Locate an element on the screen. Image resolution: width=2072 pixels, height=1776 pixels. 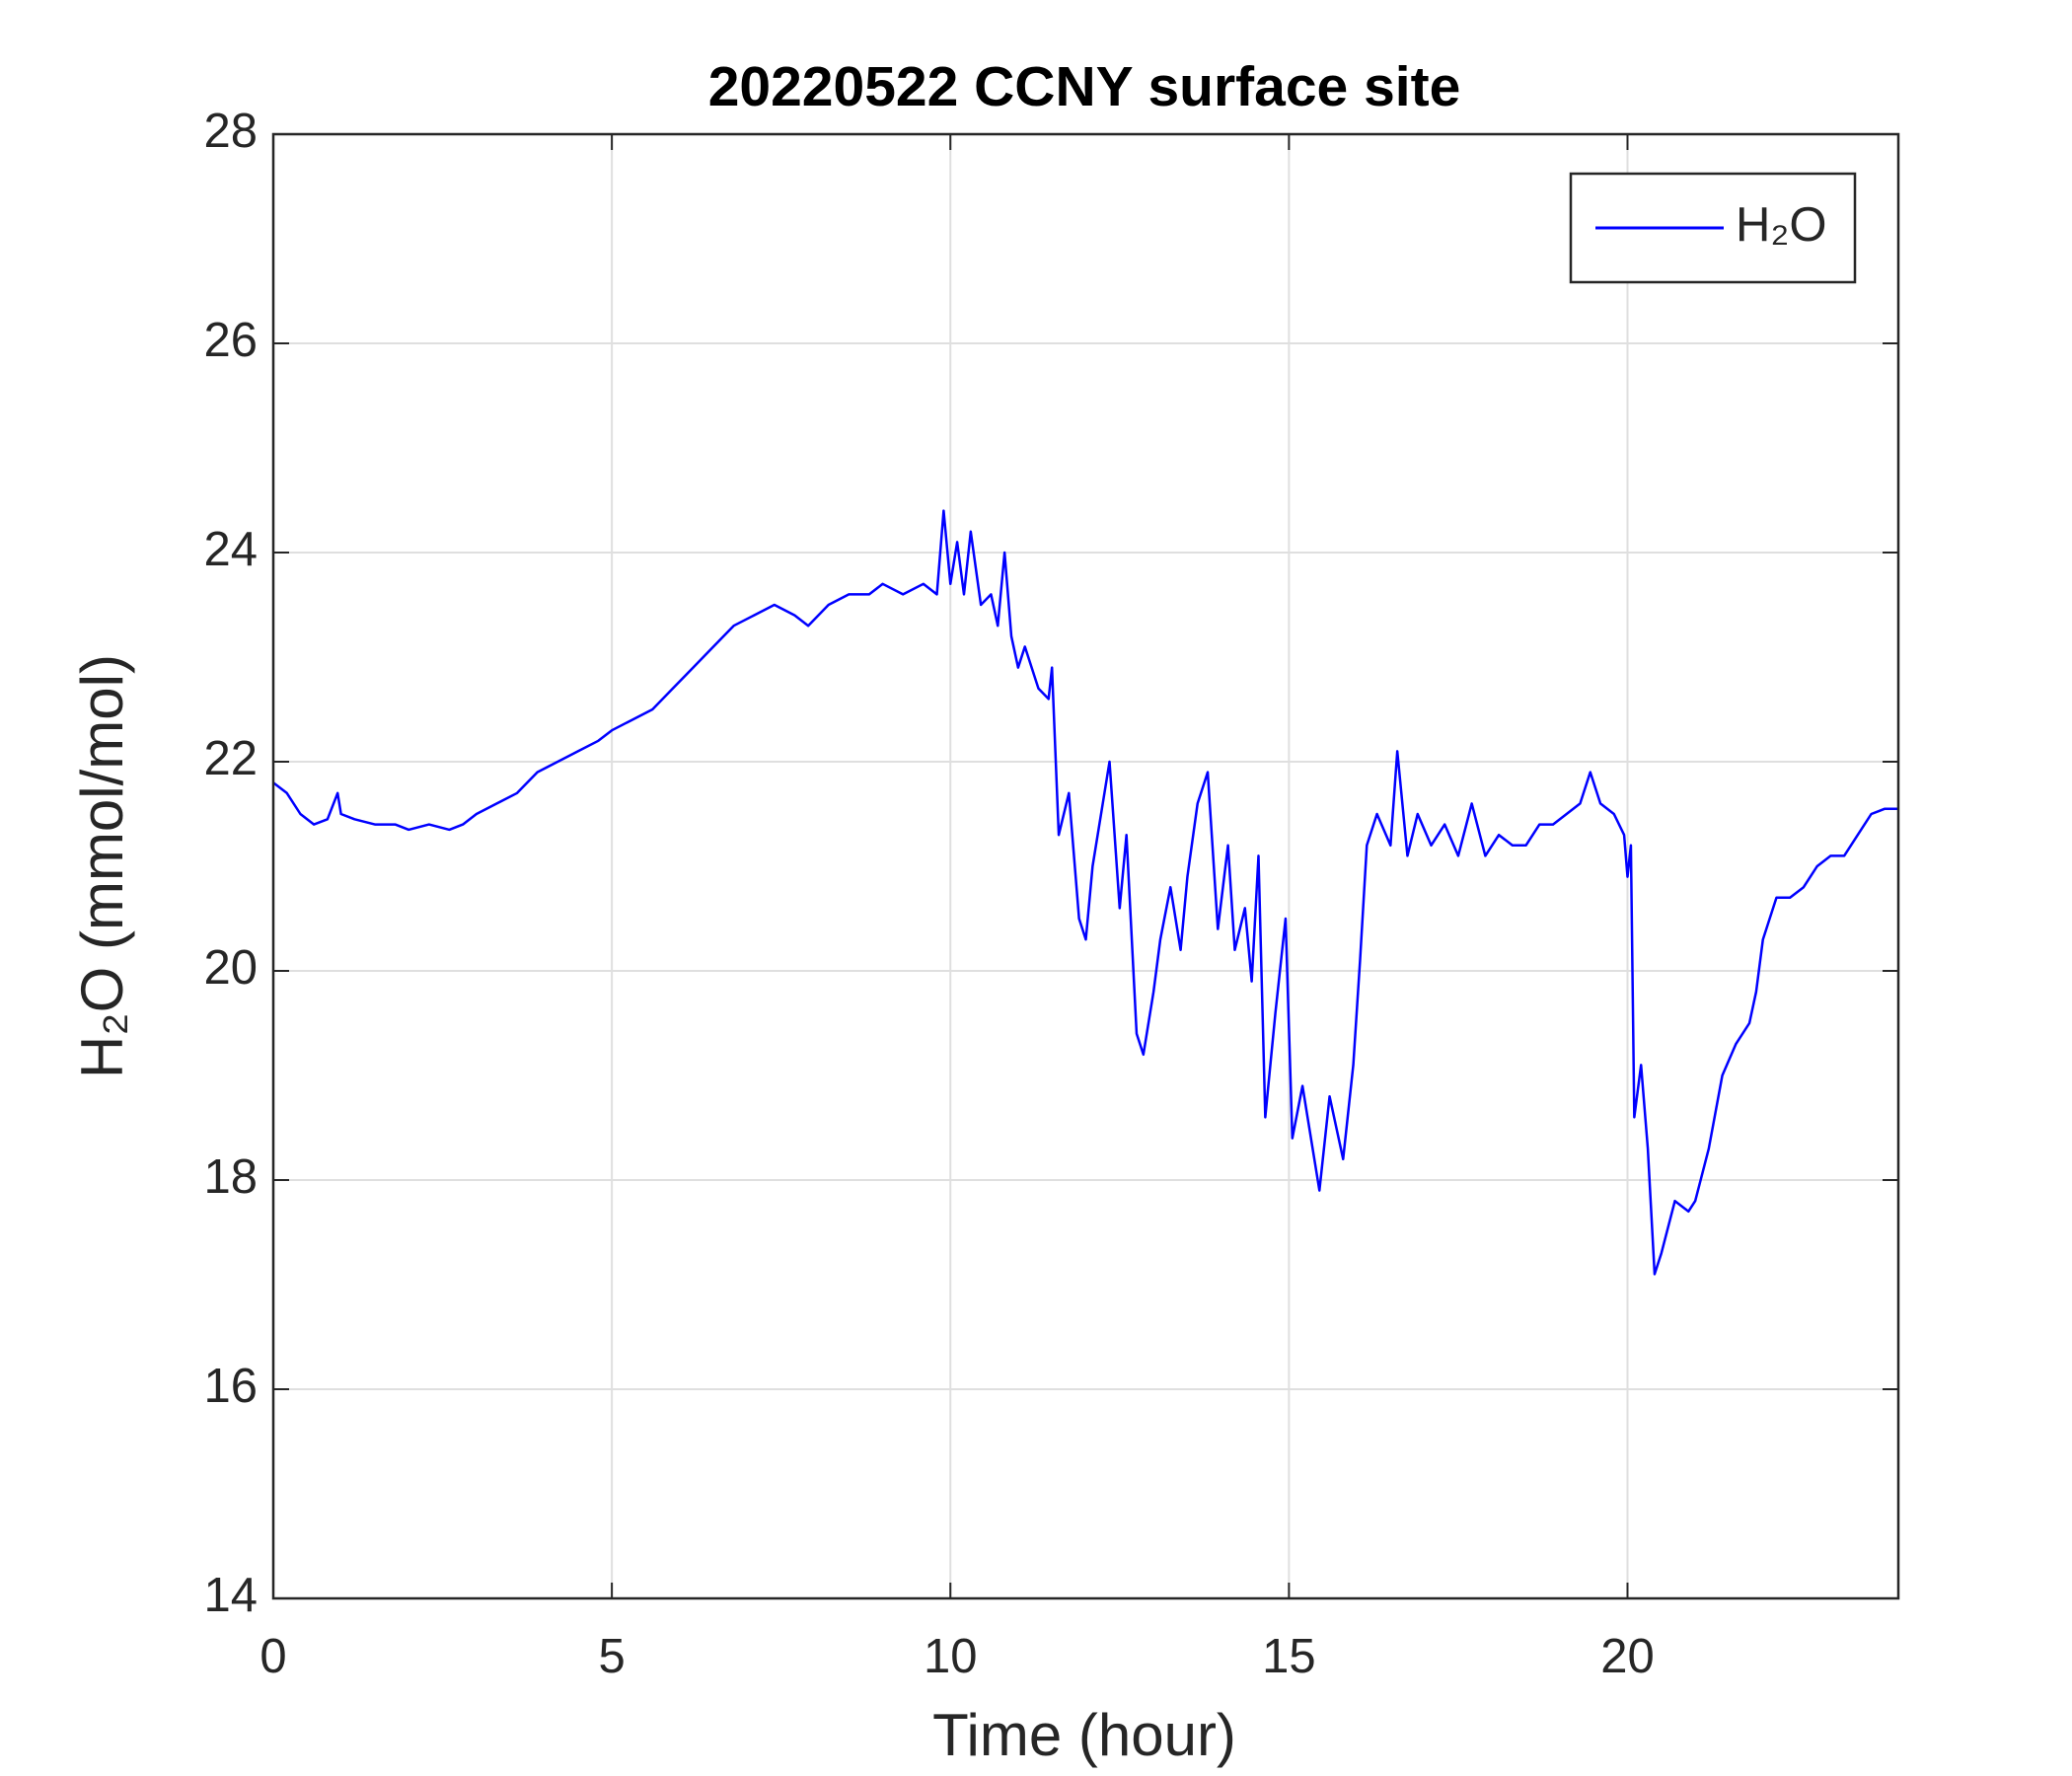
x-axis-label: Time (hour) is located at coordinates (1084, 1735).